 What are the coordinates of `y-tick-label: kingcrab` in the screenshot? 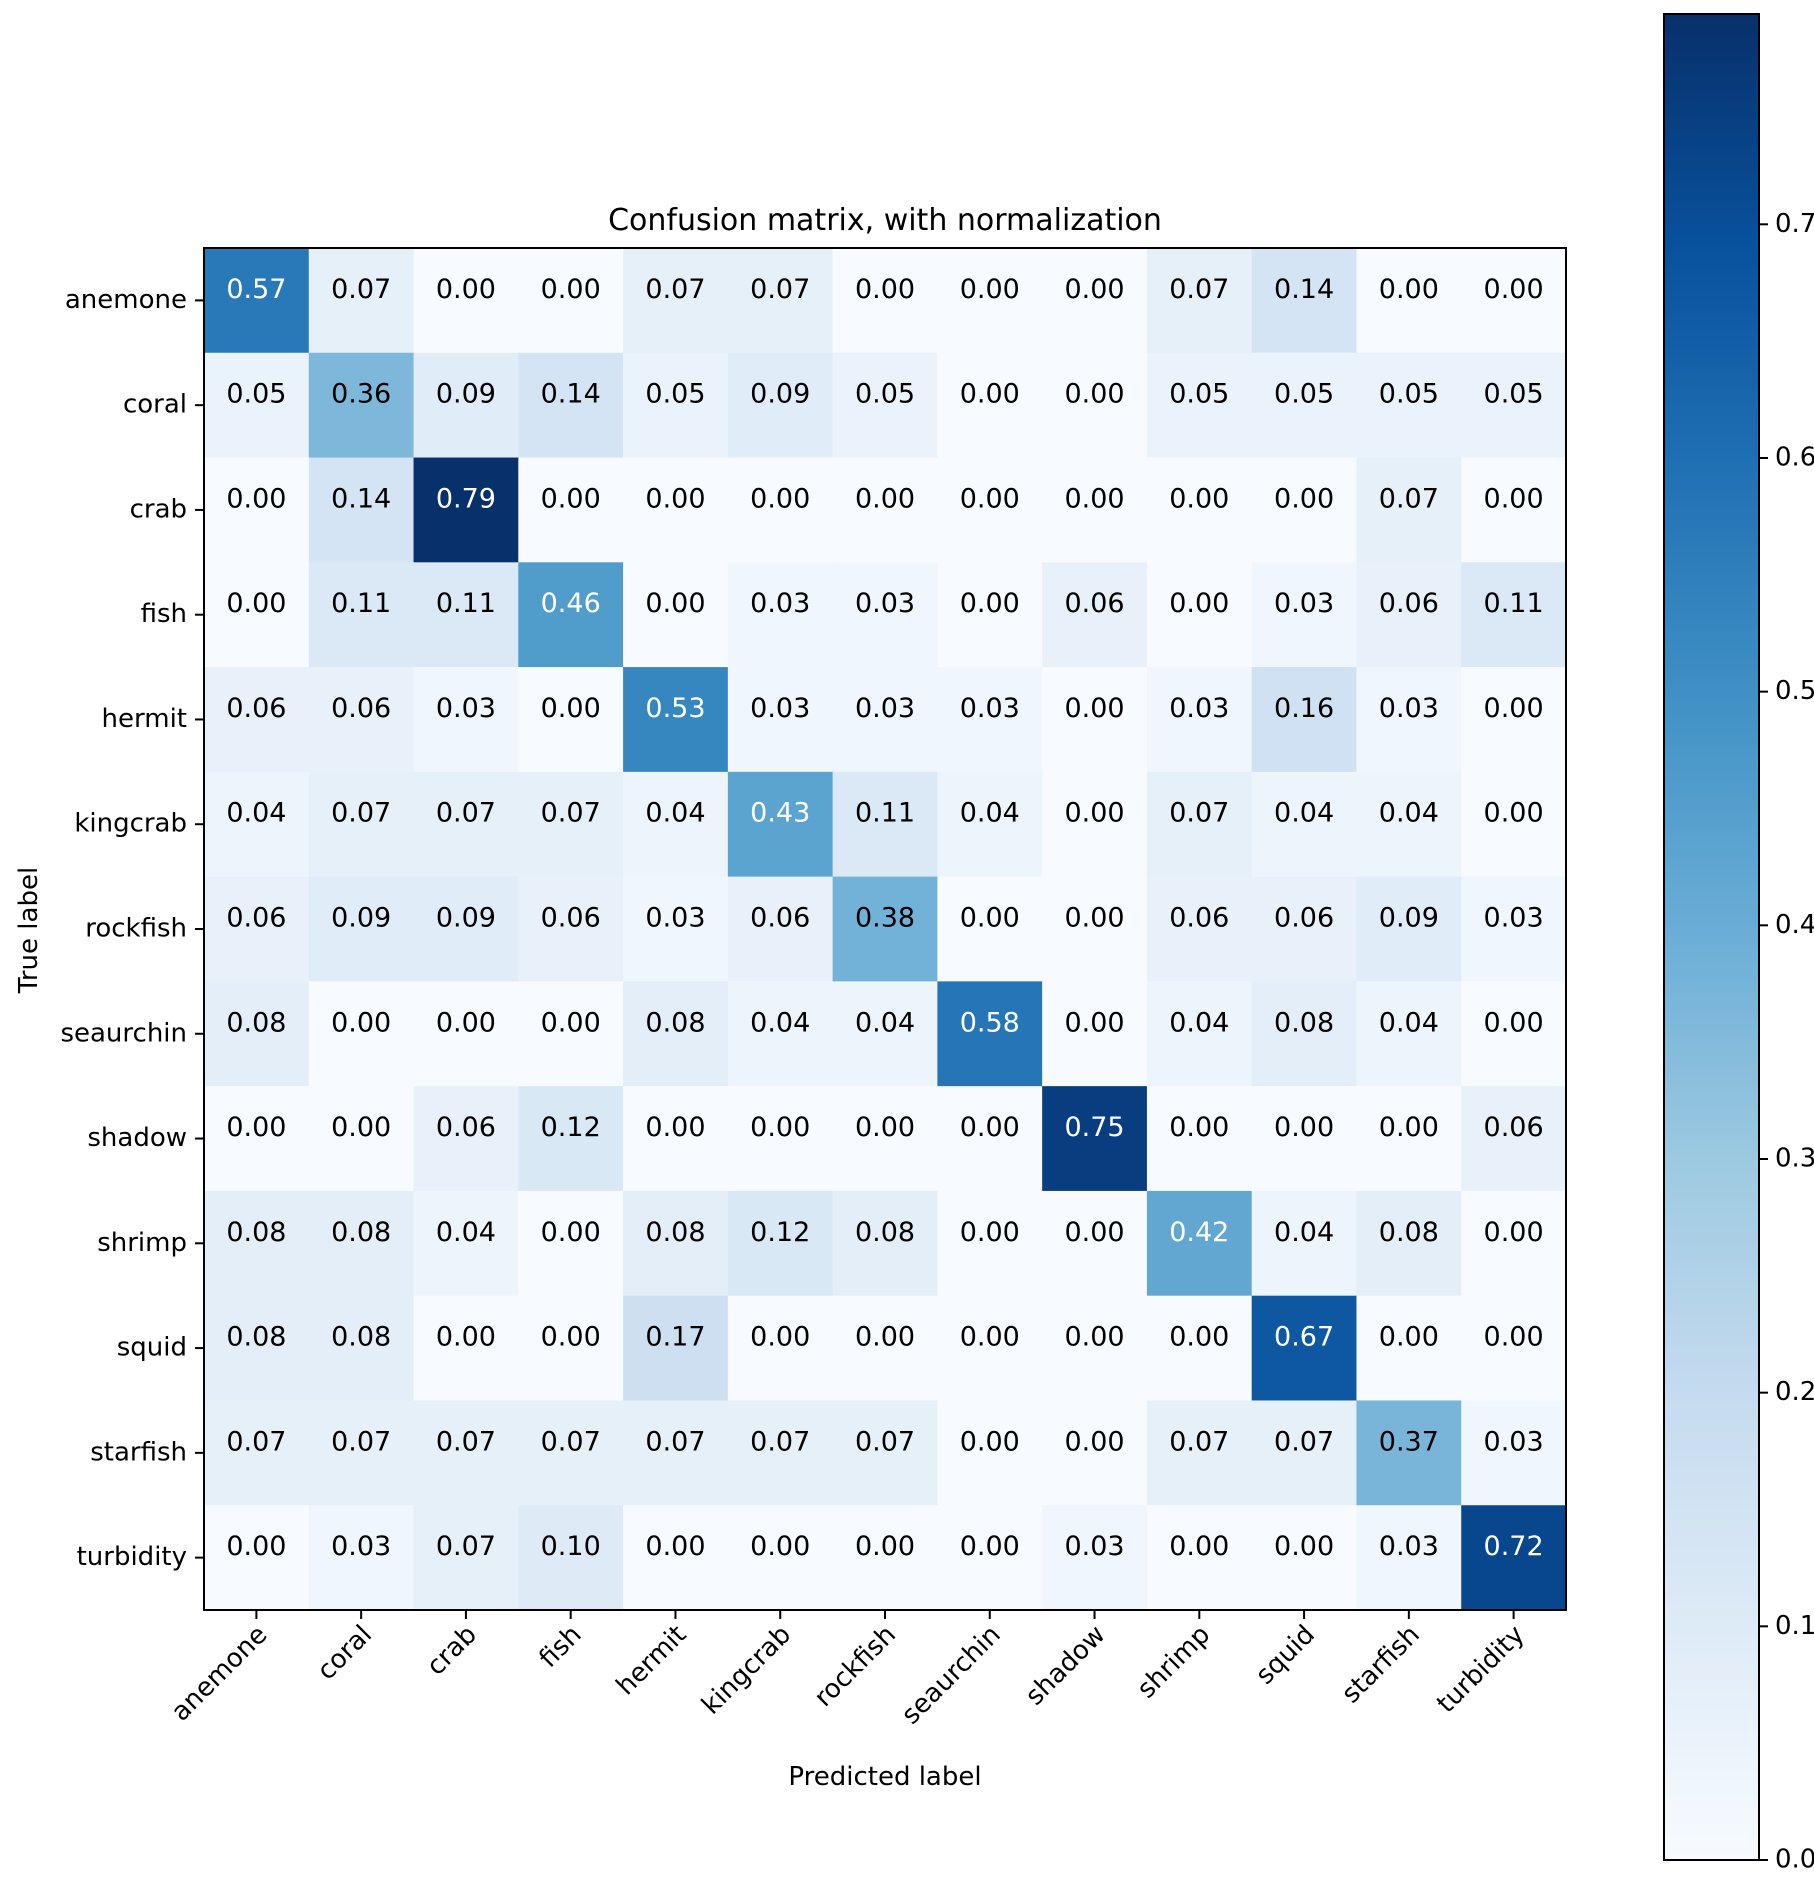 It's located at (130, 824).